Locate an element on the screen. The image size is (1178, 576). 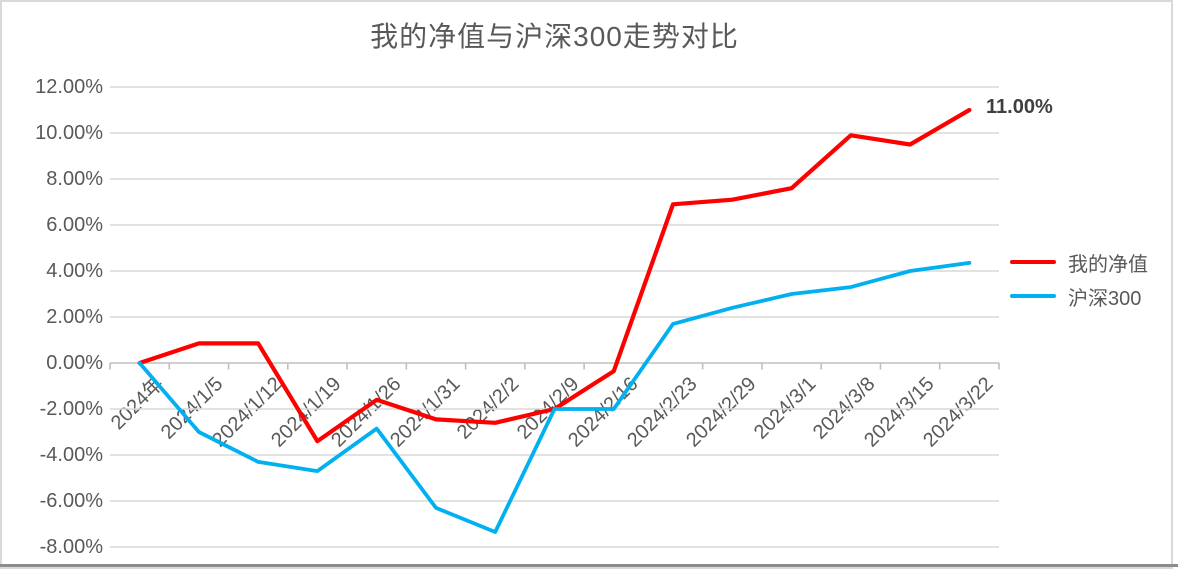
y-axis-tick-label: -8.00% is located at coordinates (71, 547).